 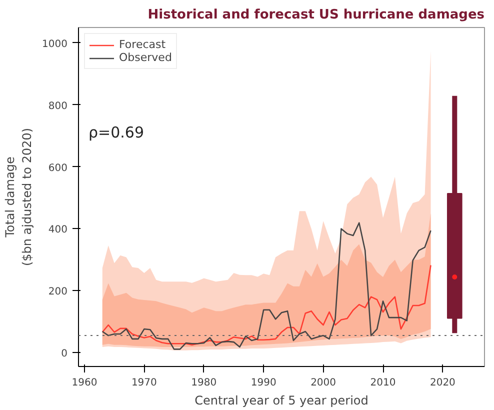 I want to click on y-tick-label: 800, so click(x=58, y=106).